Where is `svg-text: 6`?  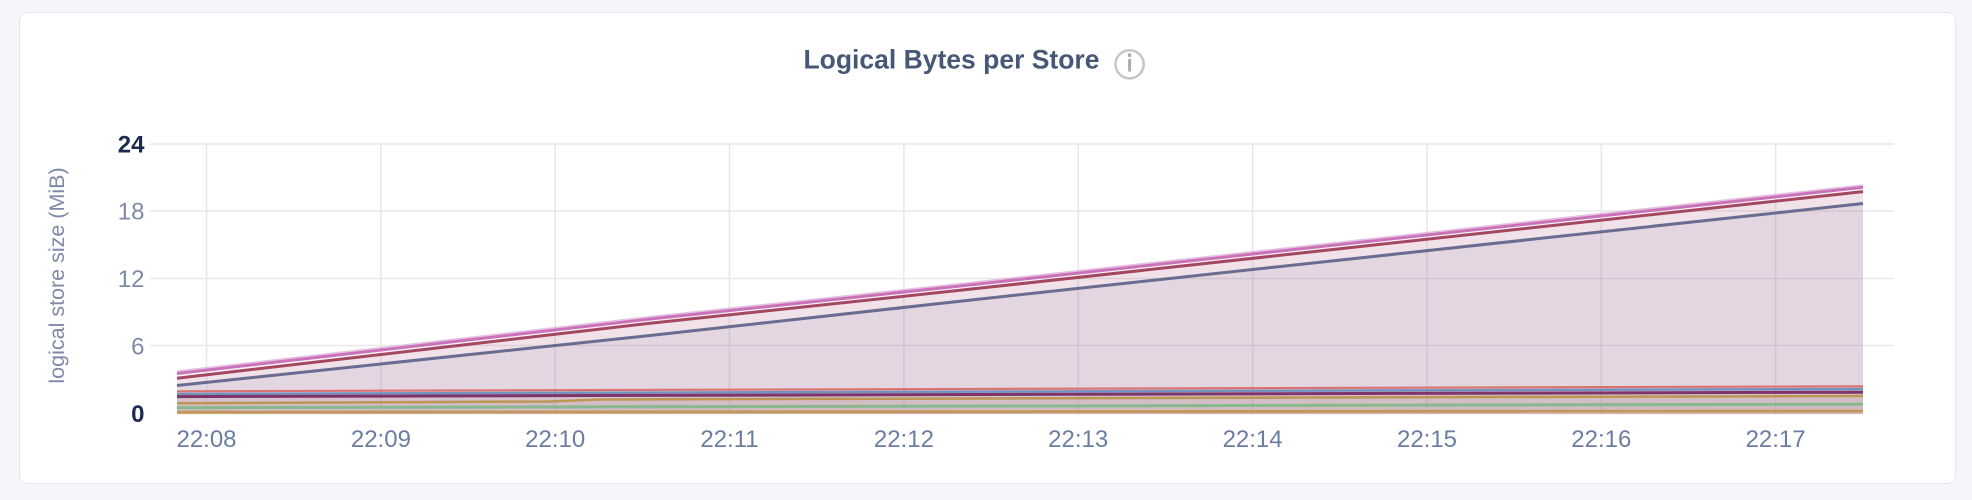 svg-text: 6 is located at coordinates (137, 346).